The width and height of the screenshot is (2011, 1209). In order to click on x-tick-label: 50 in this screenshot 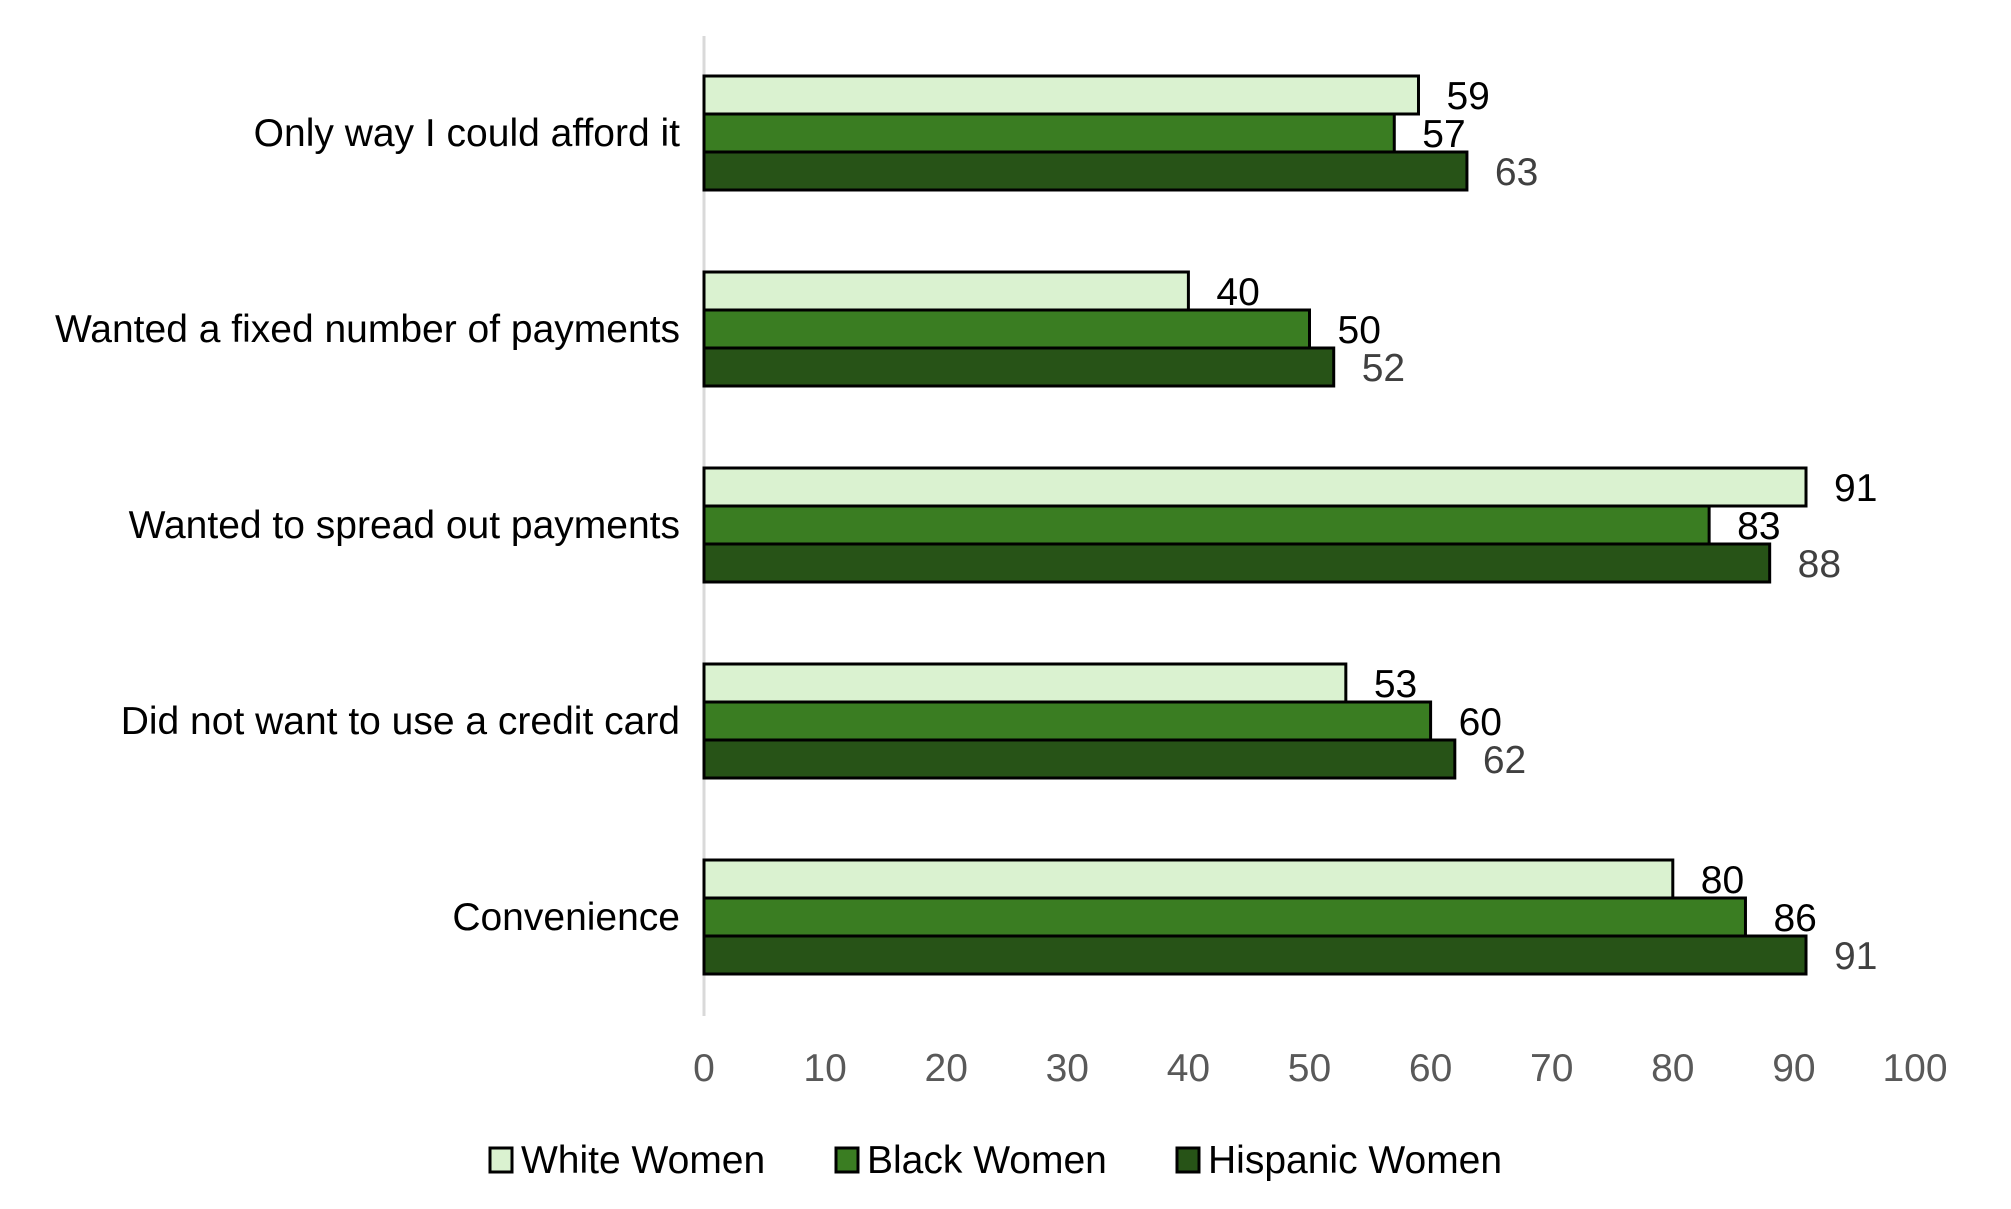, I will do `click(1309, 1068)`.